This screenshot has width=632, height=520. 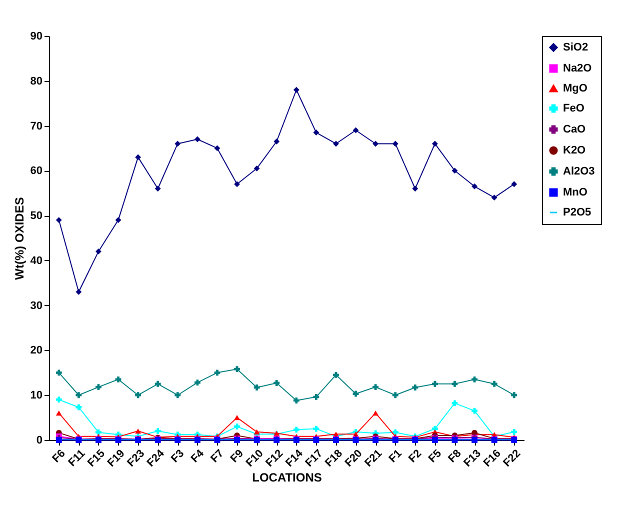 I want to click on legend-label: MnO, so click(x=575, y=192).